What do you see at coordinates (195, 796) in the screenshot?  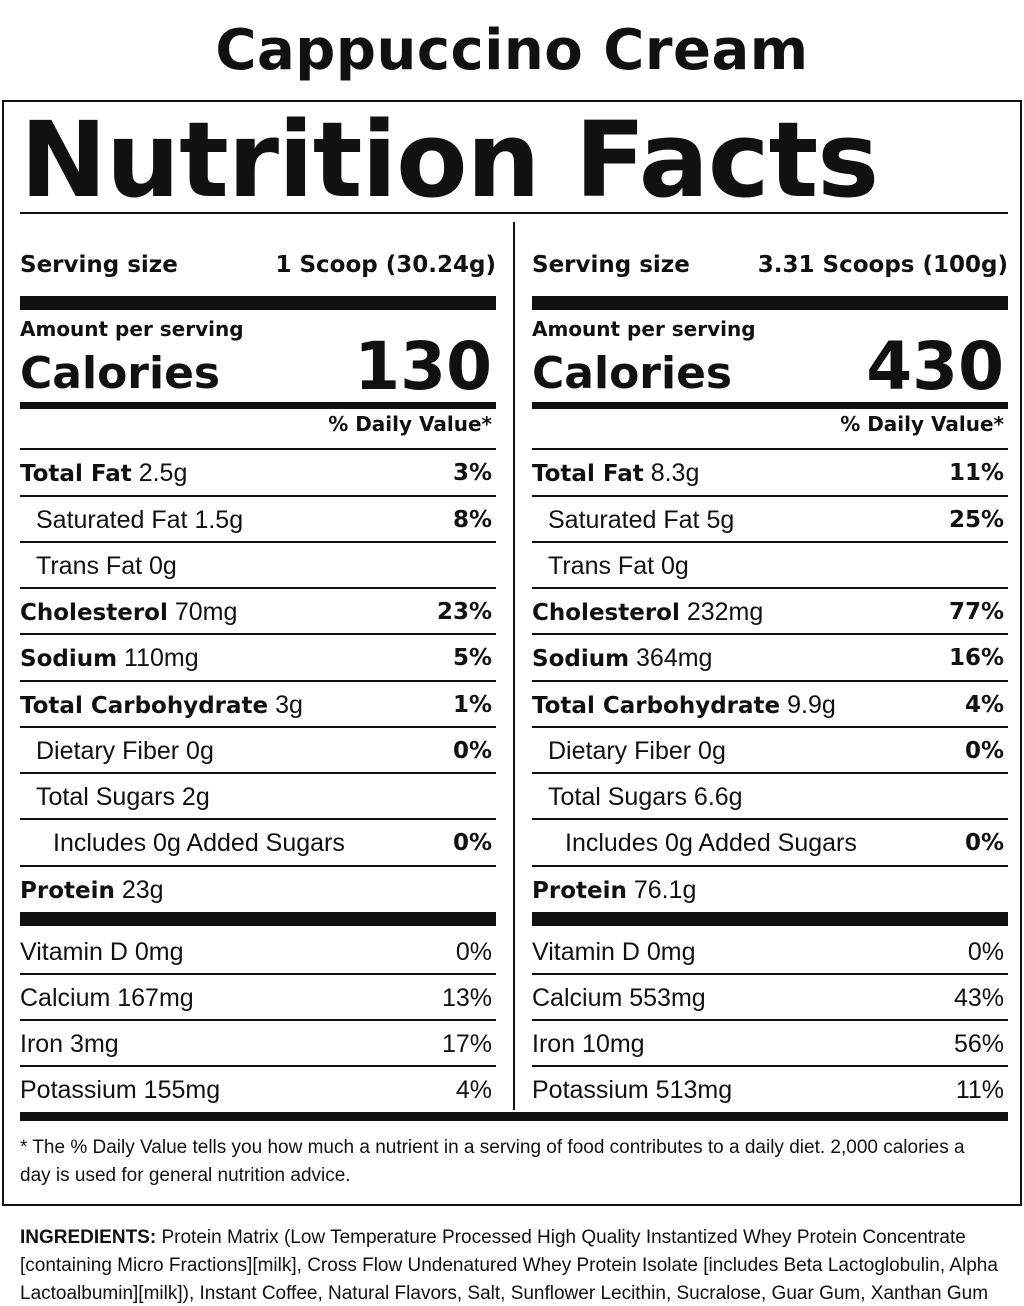 I see `nutrient-amount: 2g` at bounding box center [195, 796].